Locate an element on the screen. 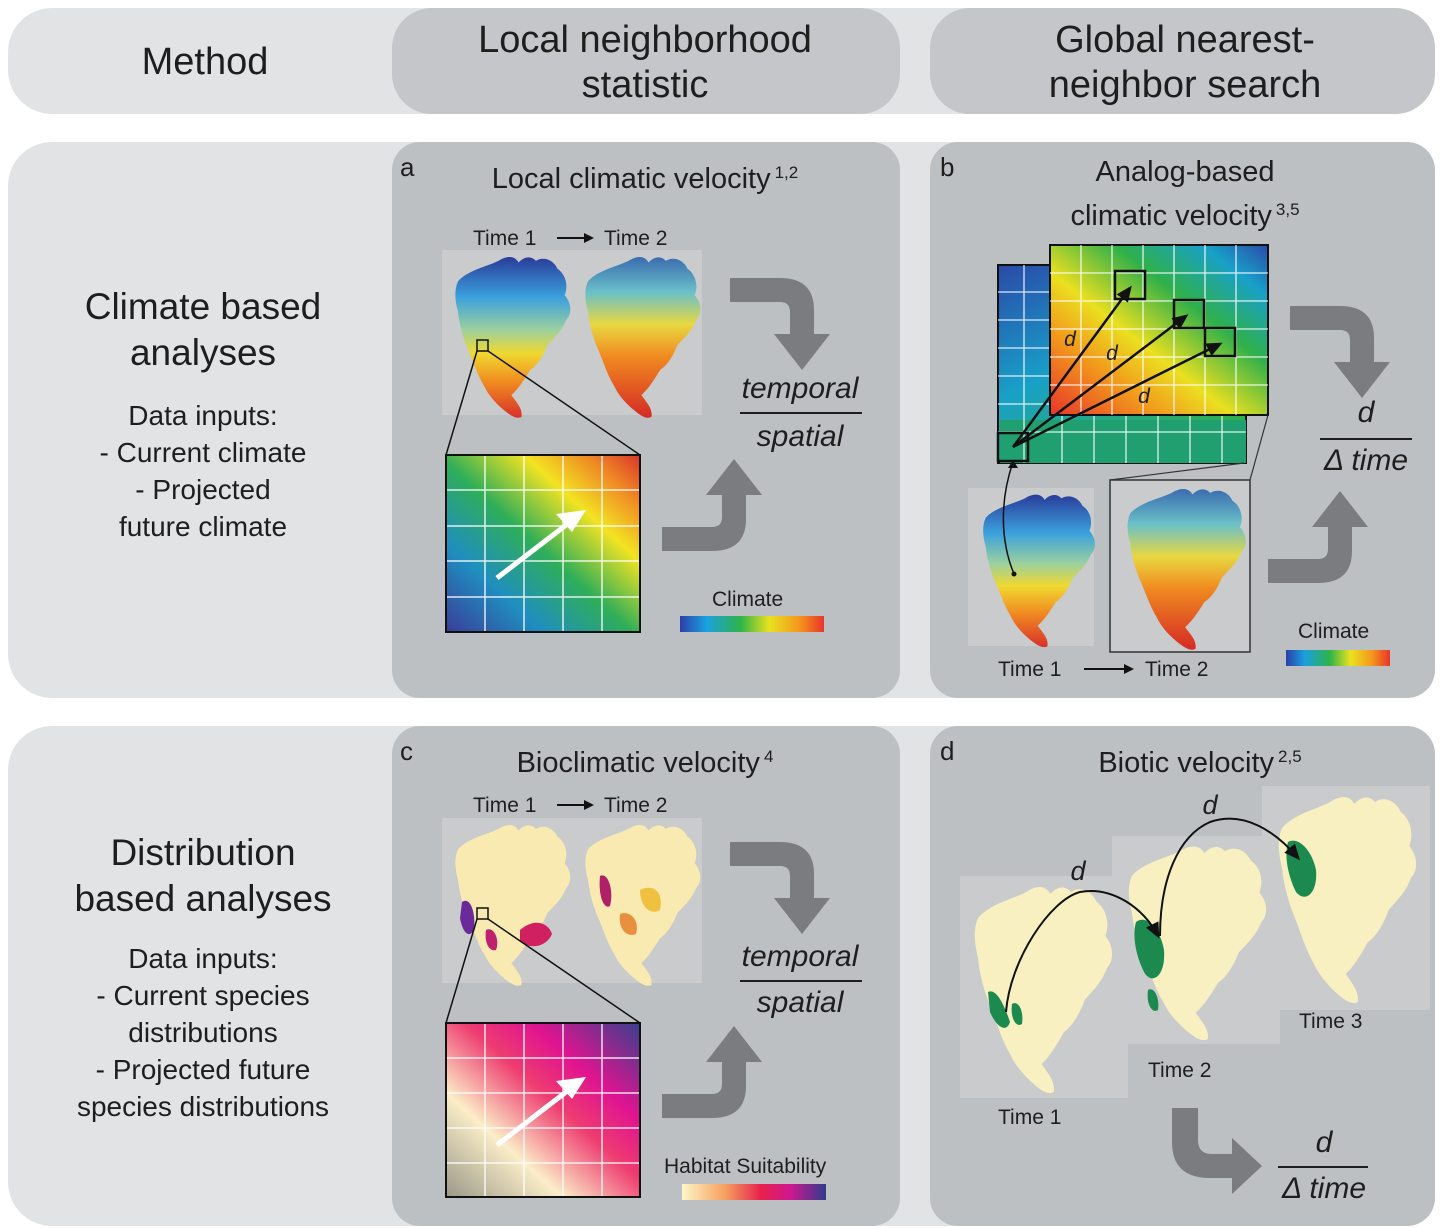 This screenshot has height=1228, width=1443. panel-d-maps is located at coordinates (1195, 942).